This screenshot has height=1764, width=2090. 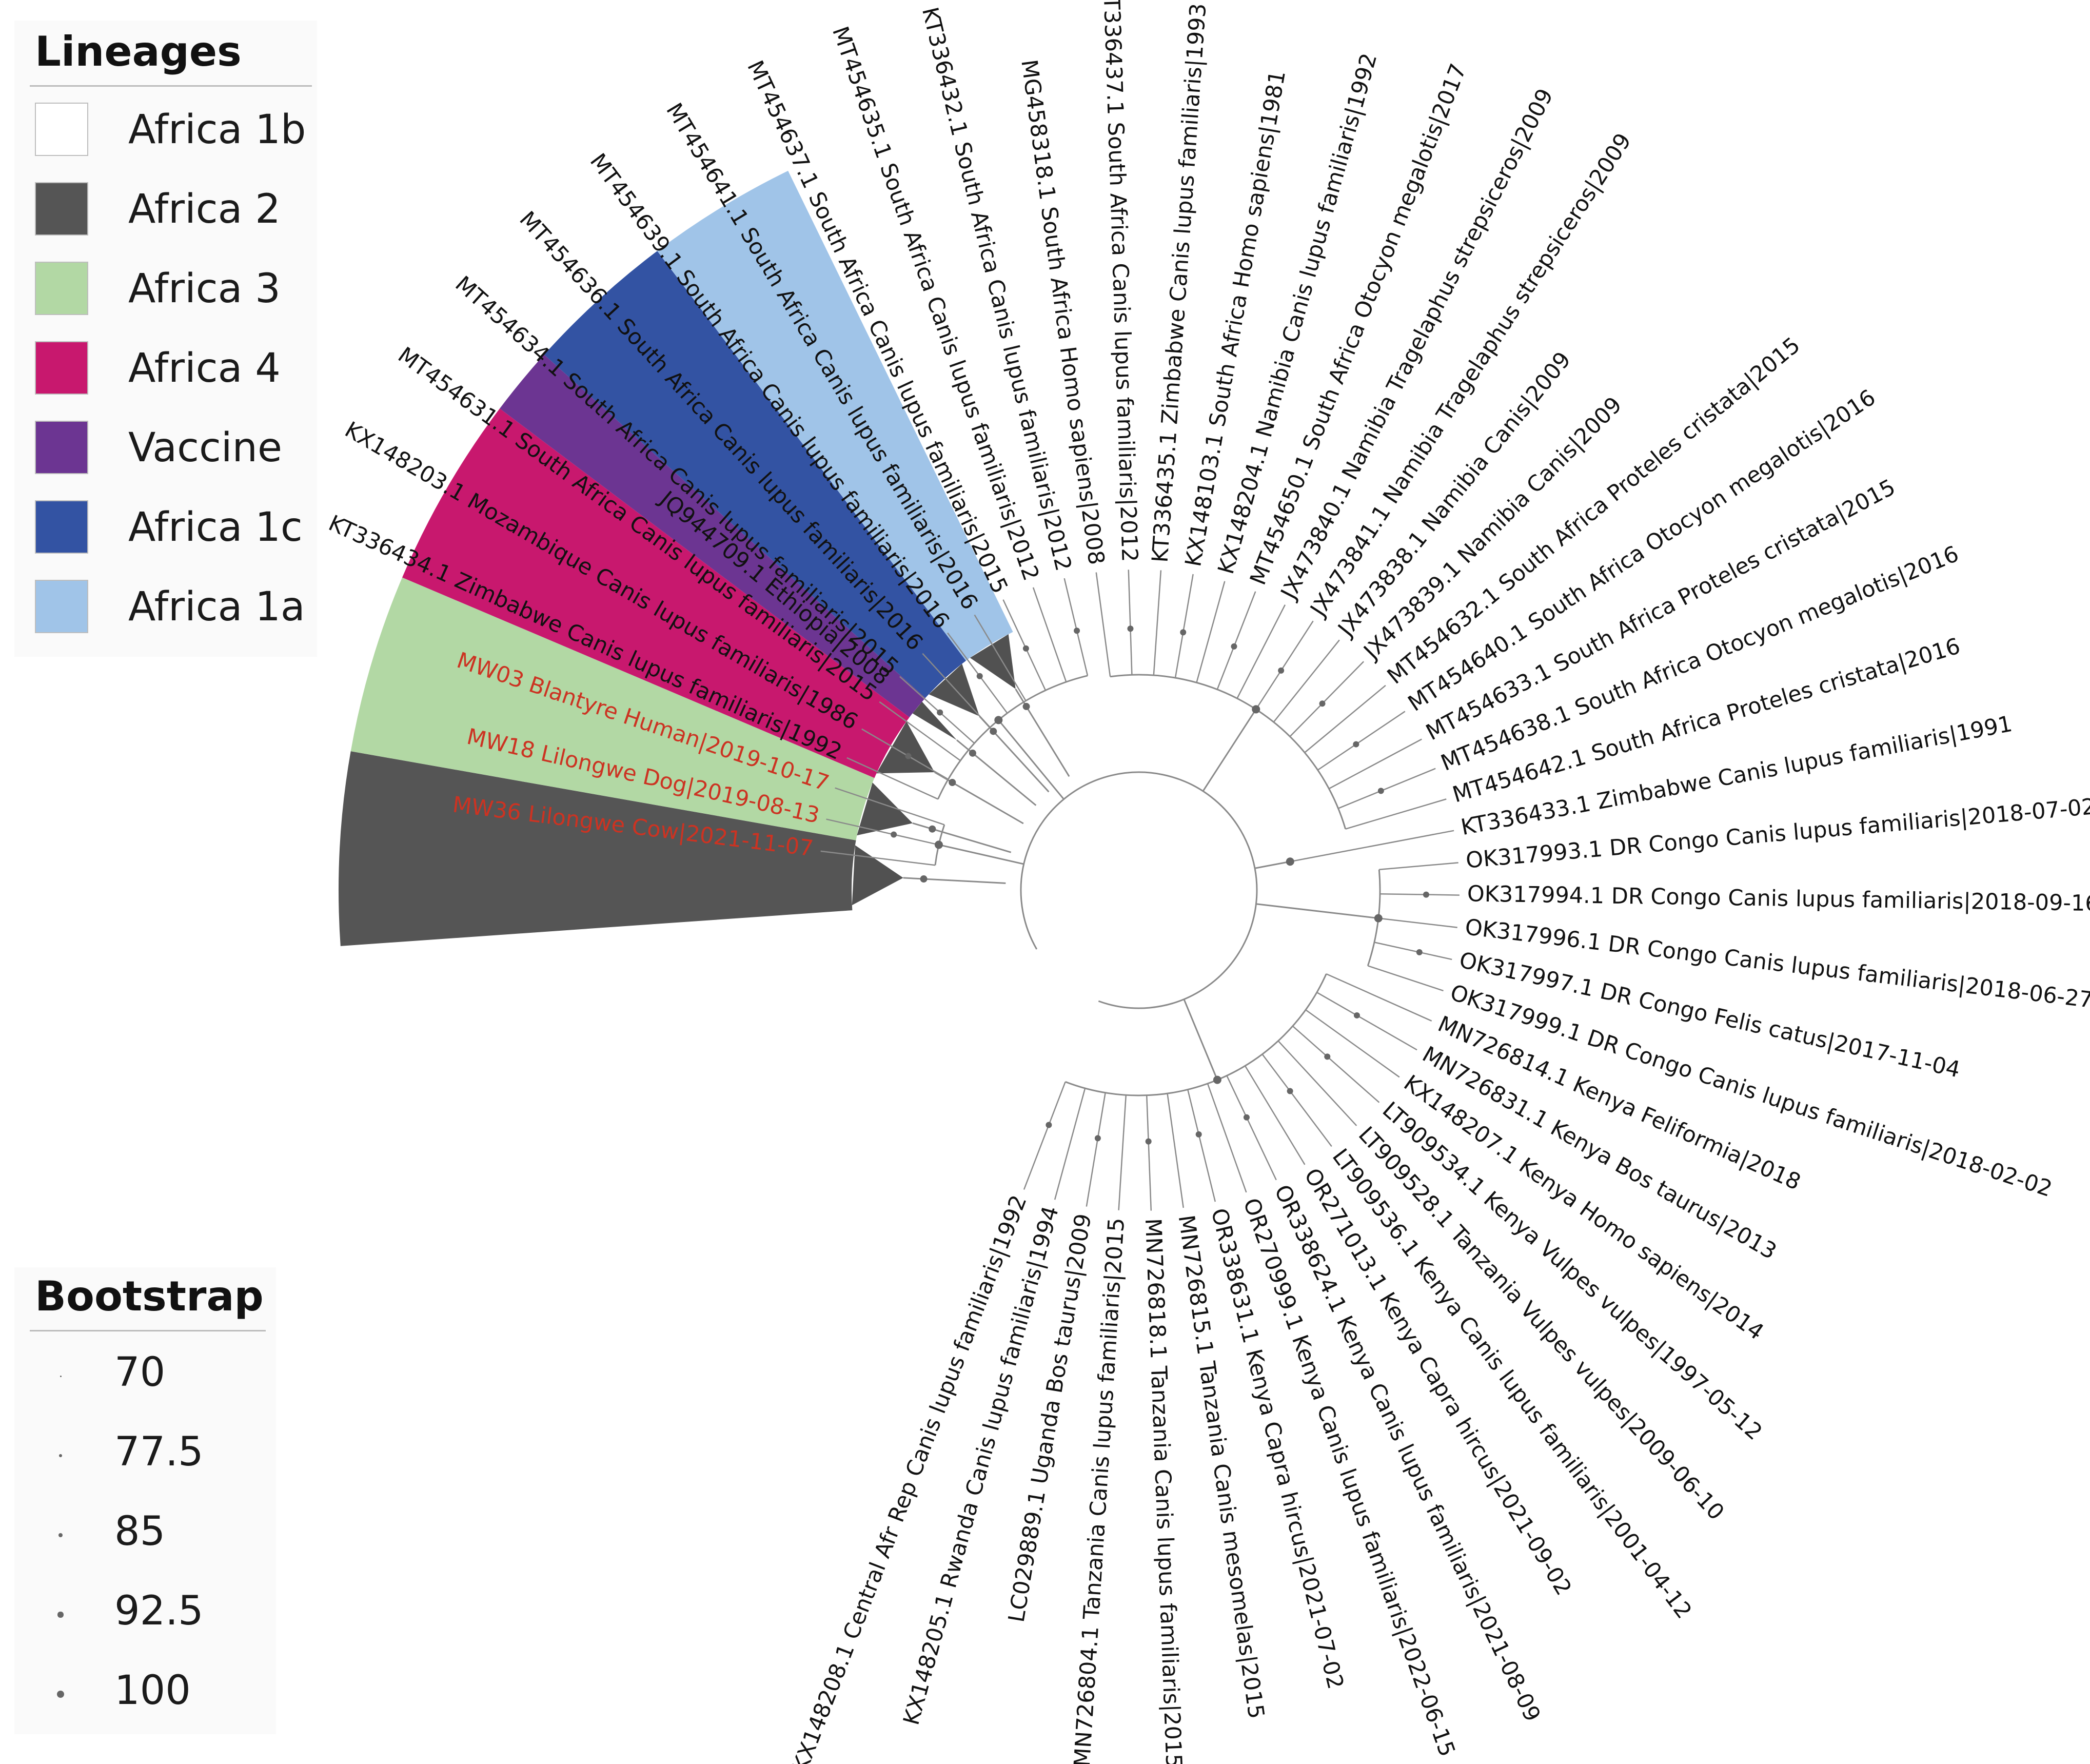 I want to click on lineage-legend-label: Africa 1c, so click(x=215, y=527).